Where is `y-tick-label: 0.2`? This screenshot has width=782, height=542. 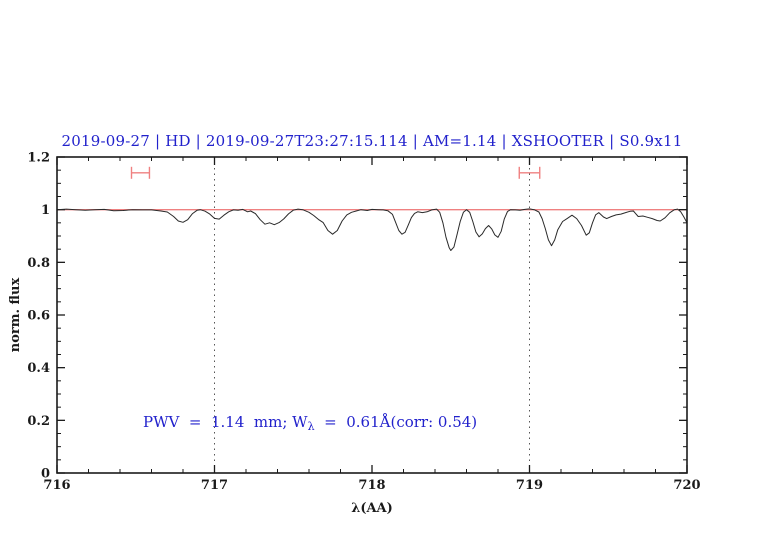
y-tick-label: 0.2 is located at coordinates (38, 421).